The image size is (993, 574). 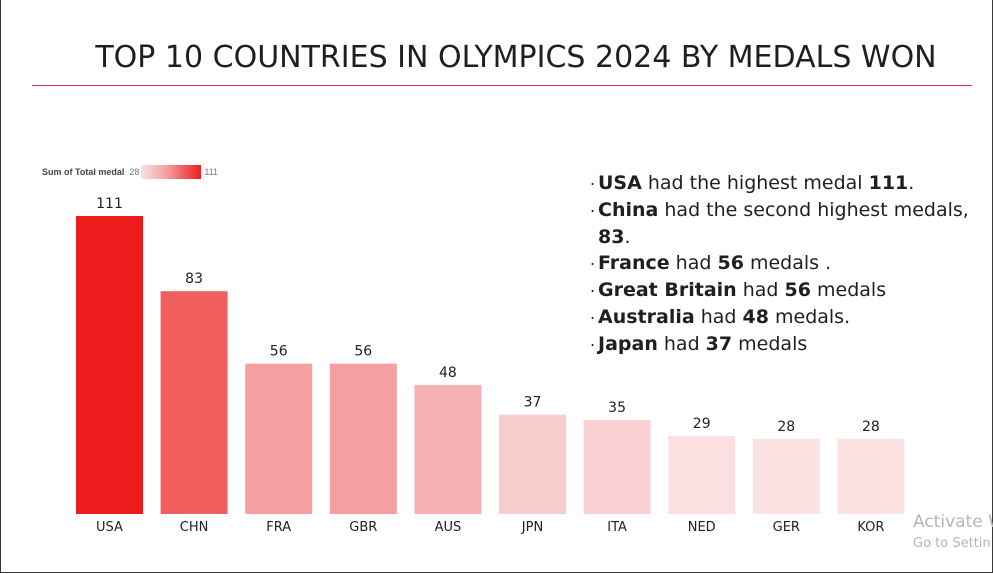 What do you see at coordinates (448, 449) in the screenshot?
I see `bar-aus` at bounding box center [448, 449].